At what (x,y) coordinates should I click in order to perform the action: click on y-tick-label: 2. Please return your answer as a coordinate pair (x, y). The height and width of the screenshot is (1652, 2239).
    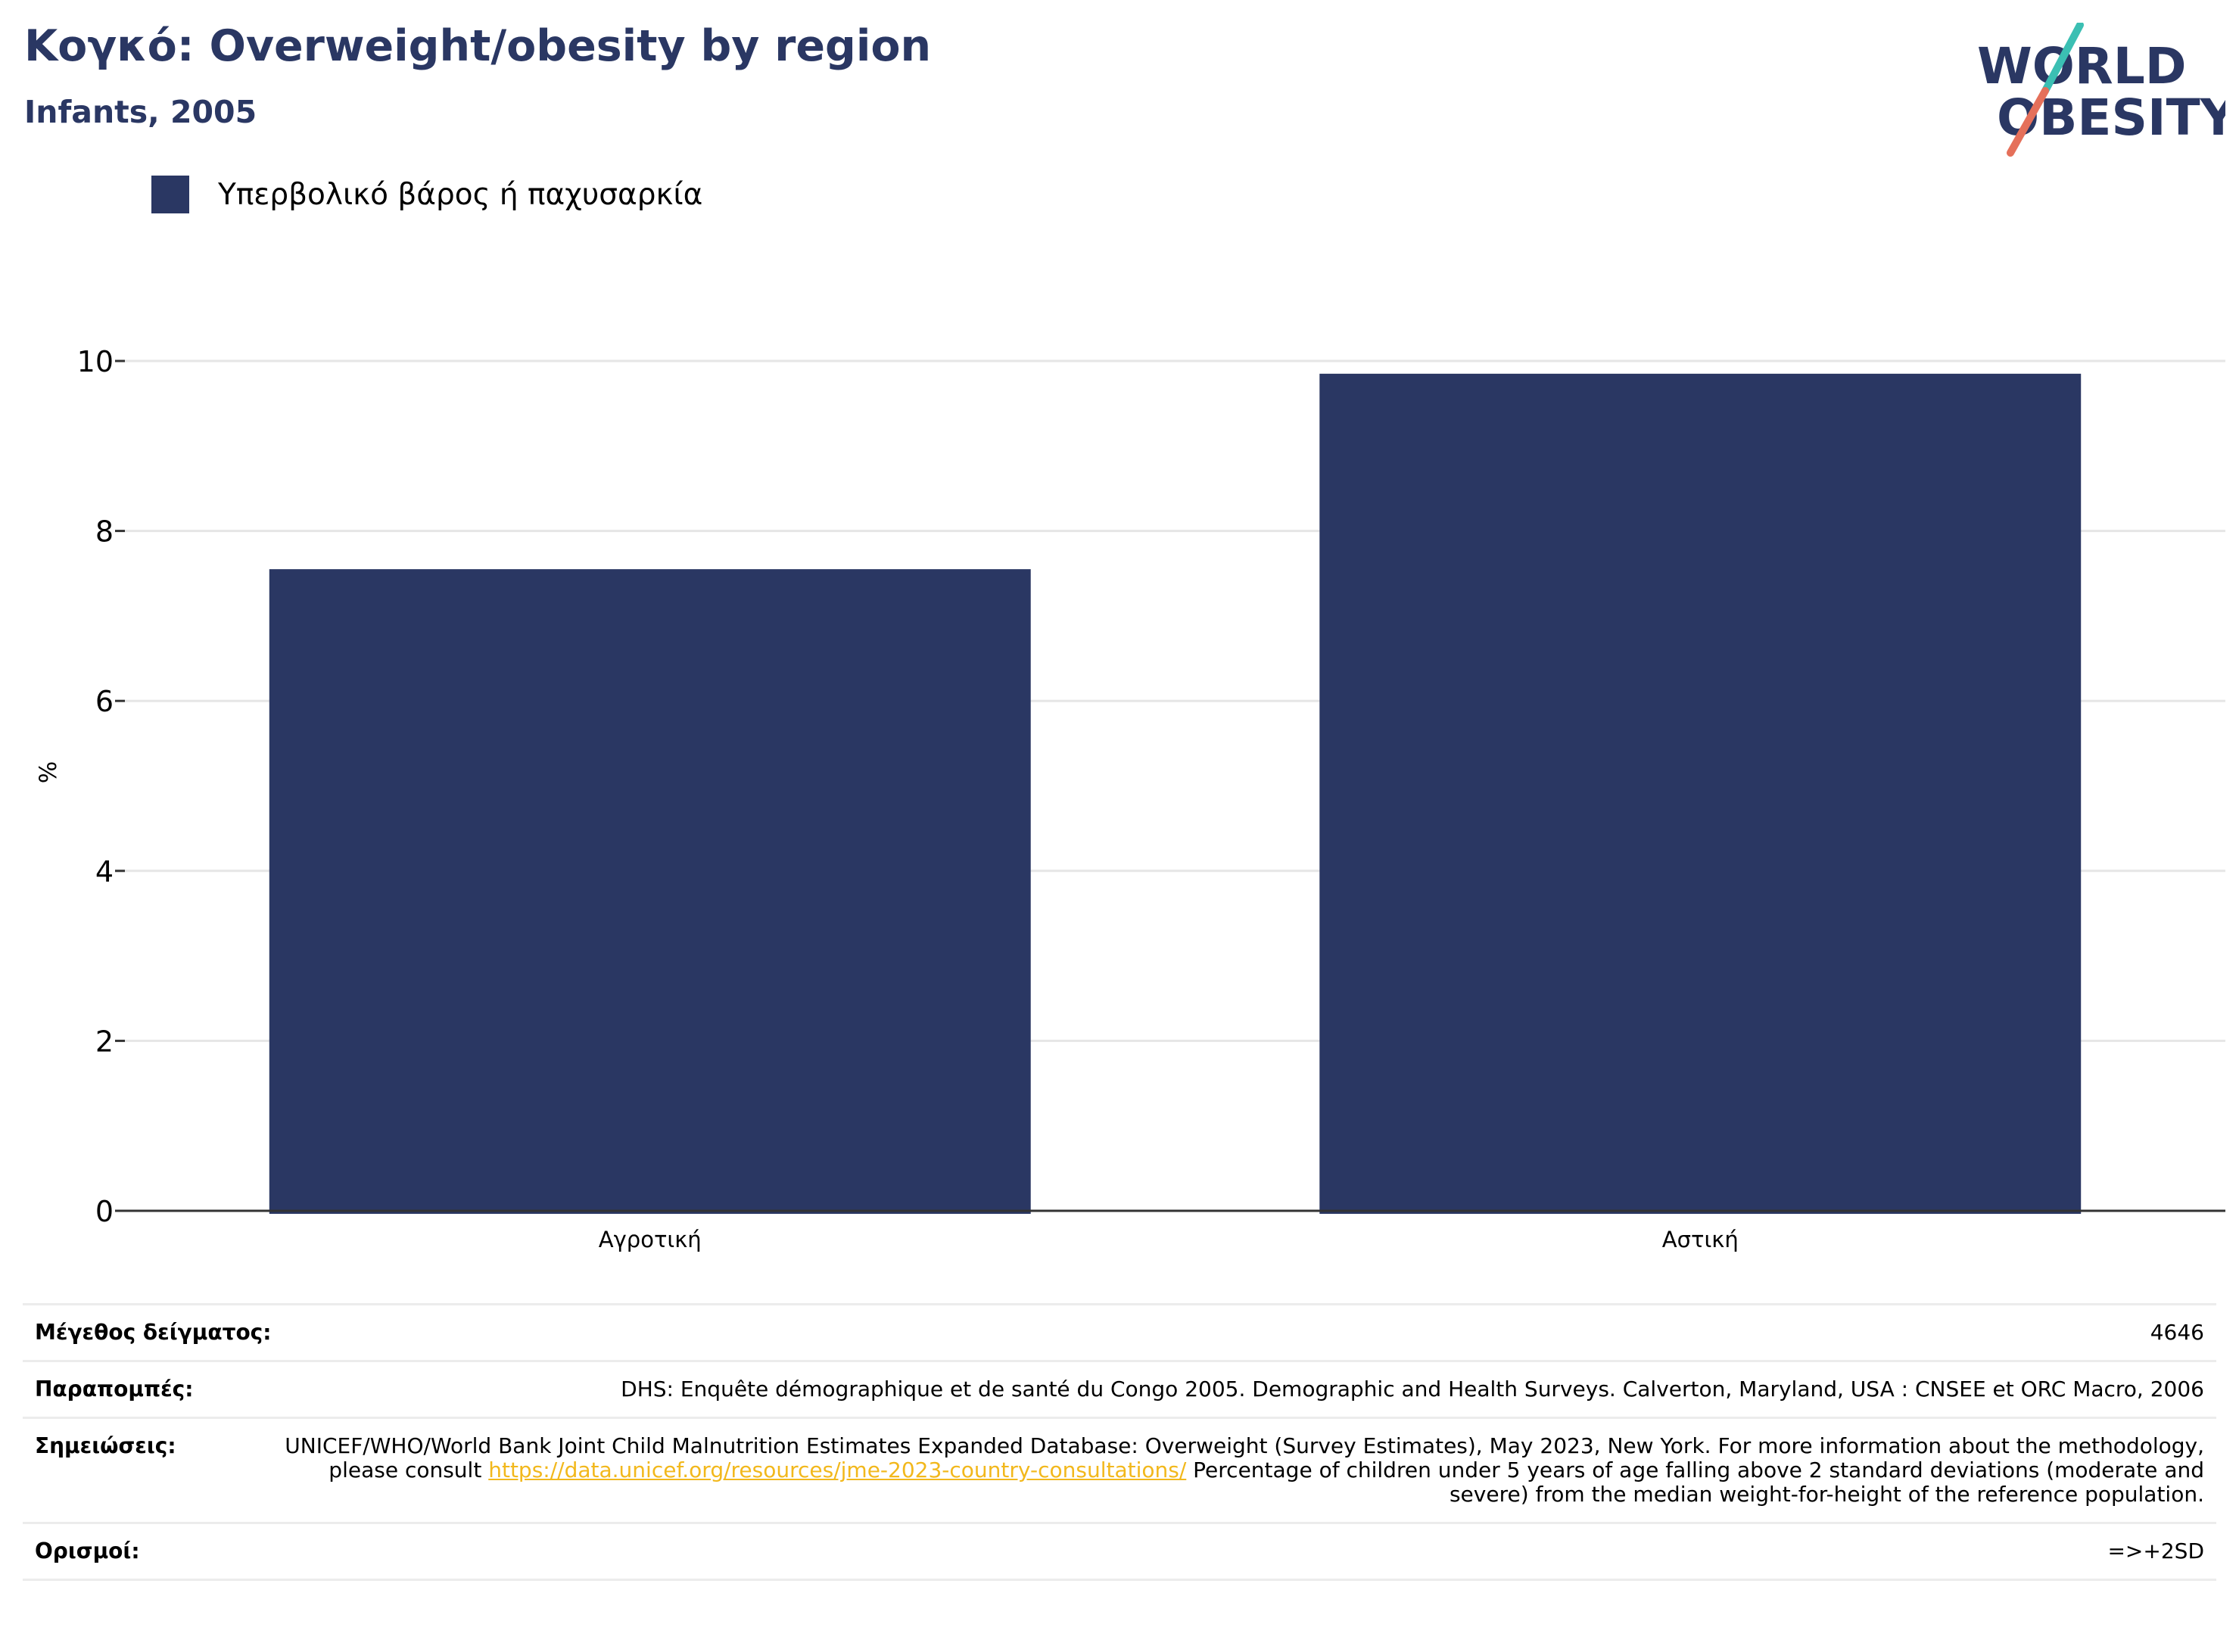
    Looking at the image, I should click on (105, 1041).